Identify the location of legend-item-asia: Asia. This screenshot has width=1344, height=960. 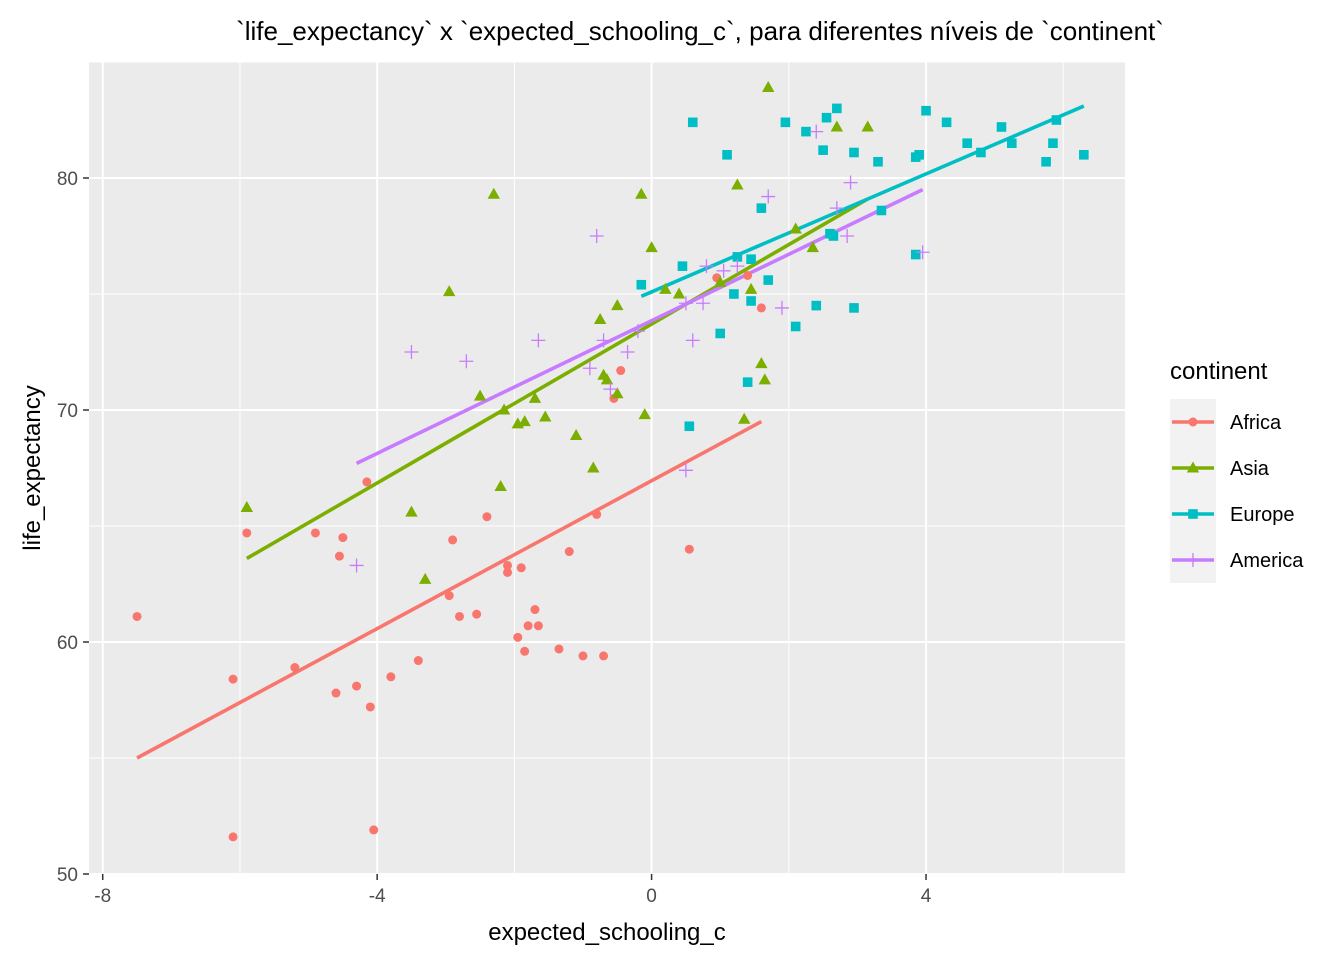
(1220, 468).